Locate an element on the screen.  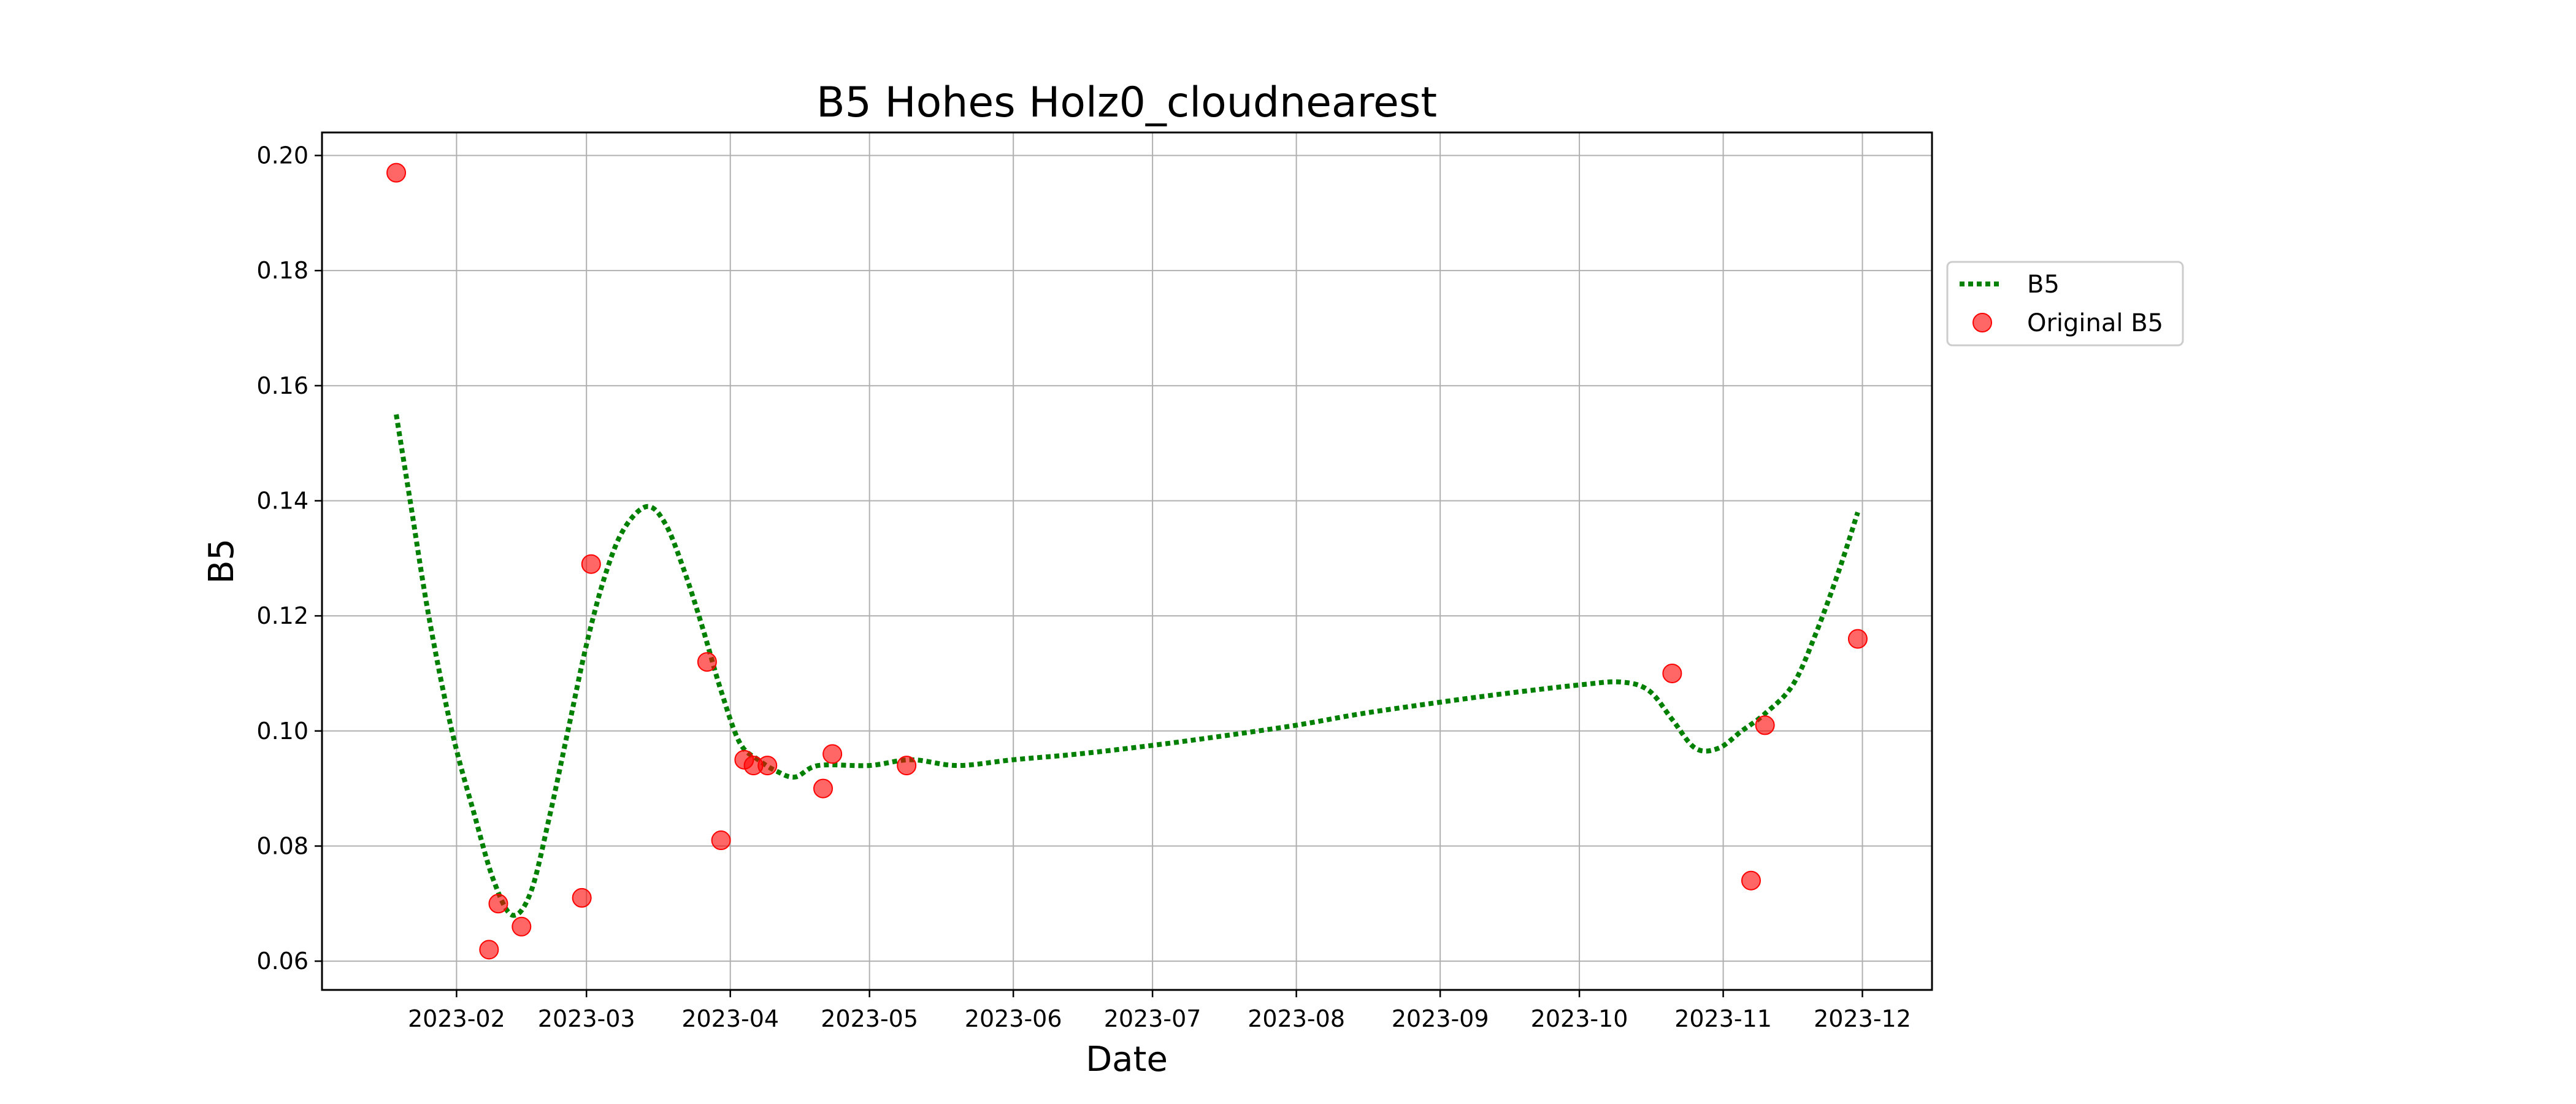
legend-marker-swatch is located at coordinates (1982, 322).